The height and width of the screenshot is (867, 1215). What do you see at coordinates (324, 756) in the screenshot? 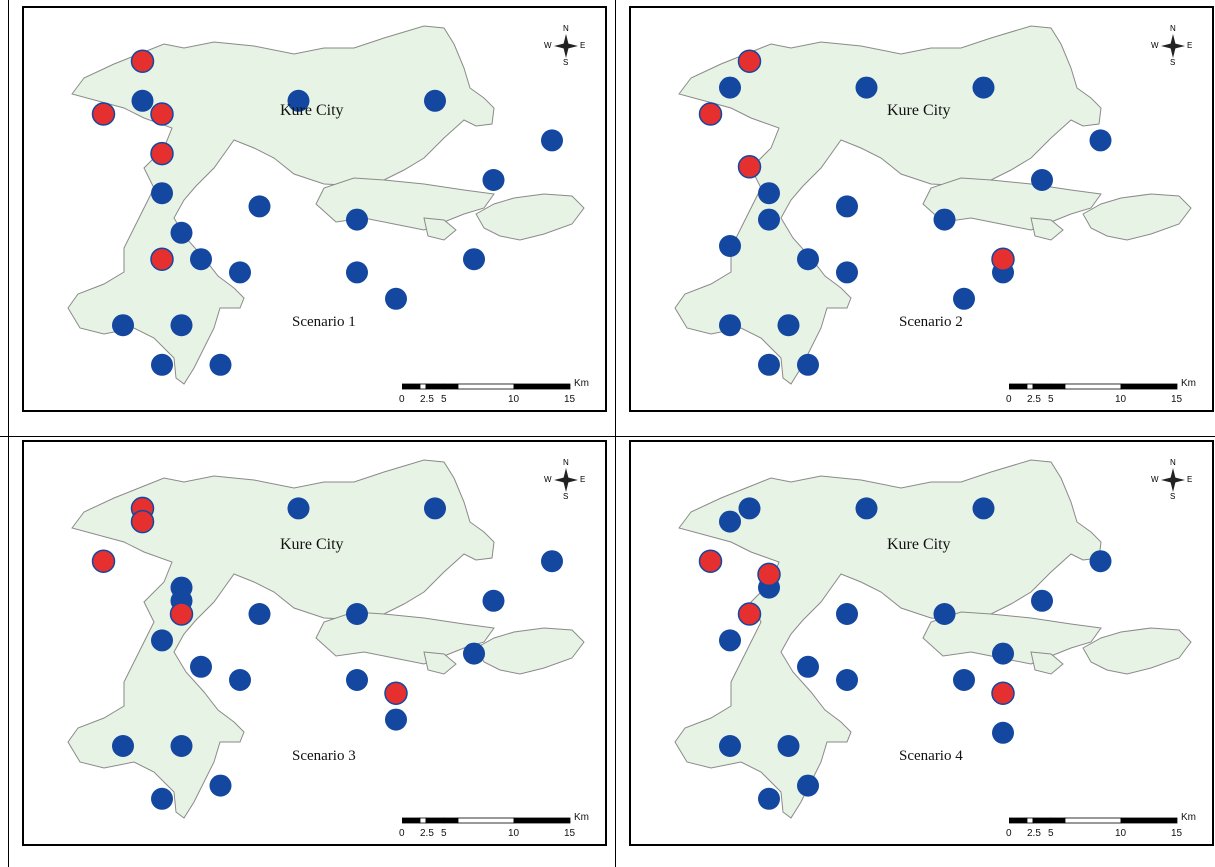
I see `scenario-label: Scenario 3` at bounding box center [324, 756].